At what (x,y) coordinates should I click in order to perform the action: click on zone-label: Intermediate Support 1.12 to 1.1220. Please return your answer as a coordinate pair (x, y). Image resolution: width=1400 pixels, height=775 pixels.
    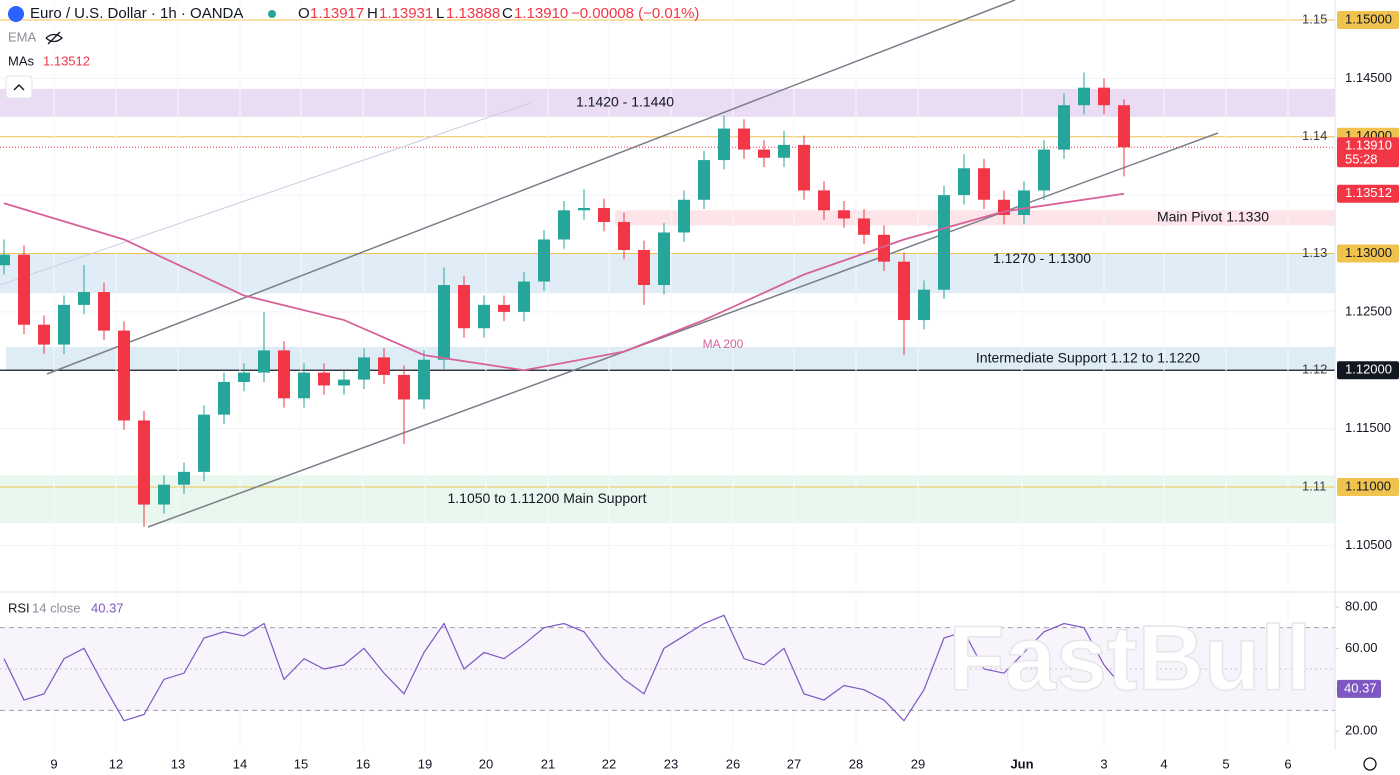
    Looking at the image, I should click on (1088, 357).